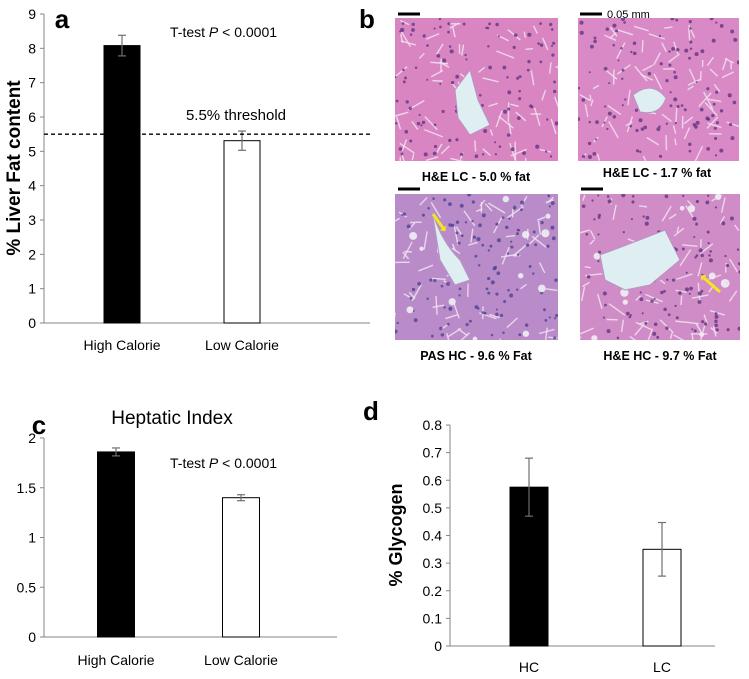 The width and height of the screenshot is (749, 679). What do you see at coordinates (658, 89) in the screenshot?
I see `tissue` at bounding box center [658, 89].